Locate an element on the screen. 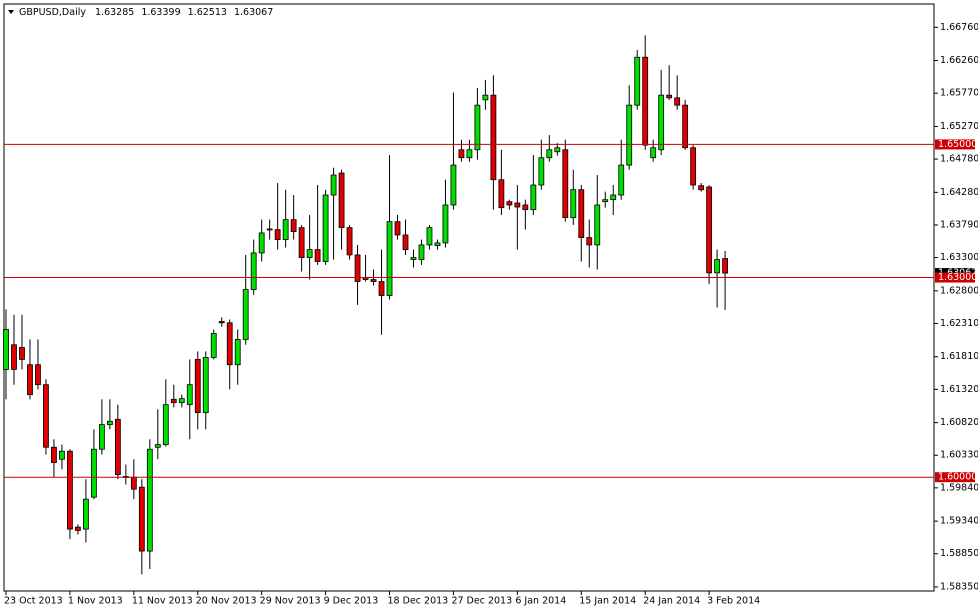 Image resolution: width=978 pixels, height=611 pixels. y-tick-label: 1.59340 is located at coordinates (959, 521).